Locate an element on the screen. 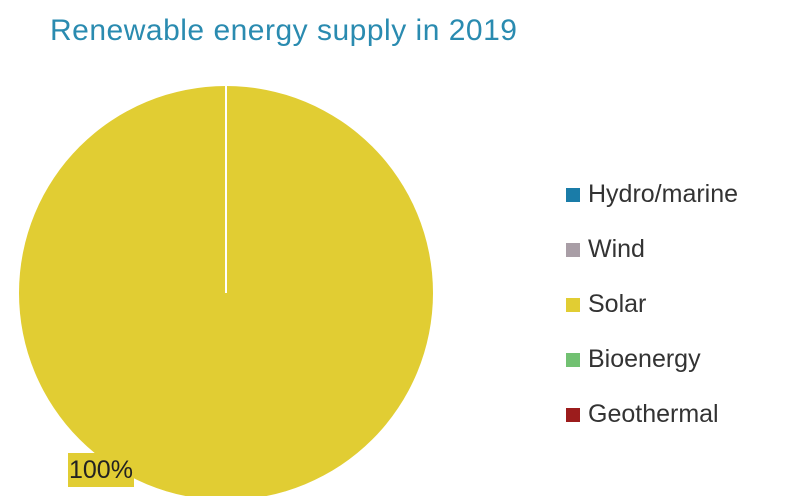 The height and width of the screenshot is (496, 797). legend-label-wind: Wind is located at coordinates (616, 249).